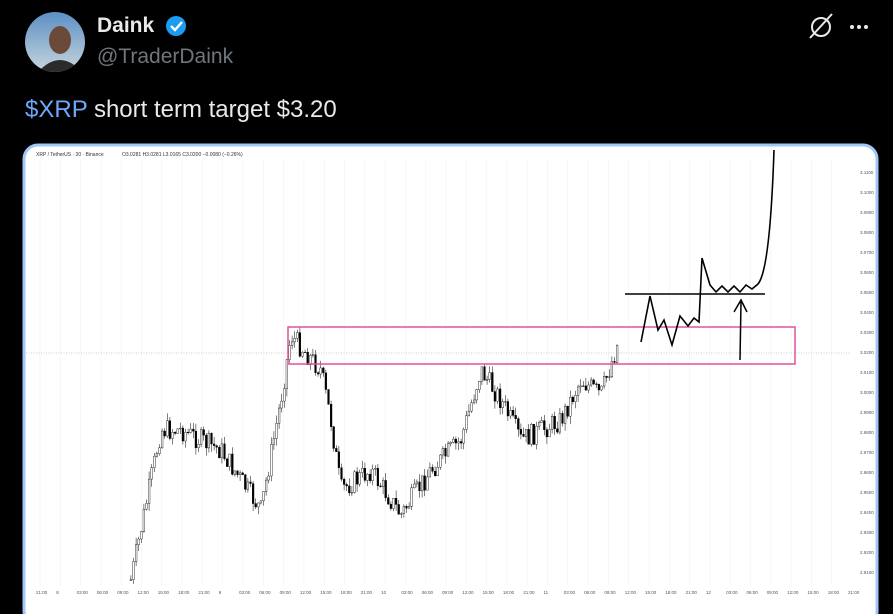 The height and width of the screenshot is (614, 893). I want to click on price-label: 3.0500, so click(867, 292).